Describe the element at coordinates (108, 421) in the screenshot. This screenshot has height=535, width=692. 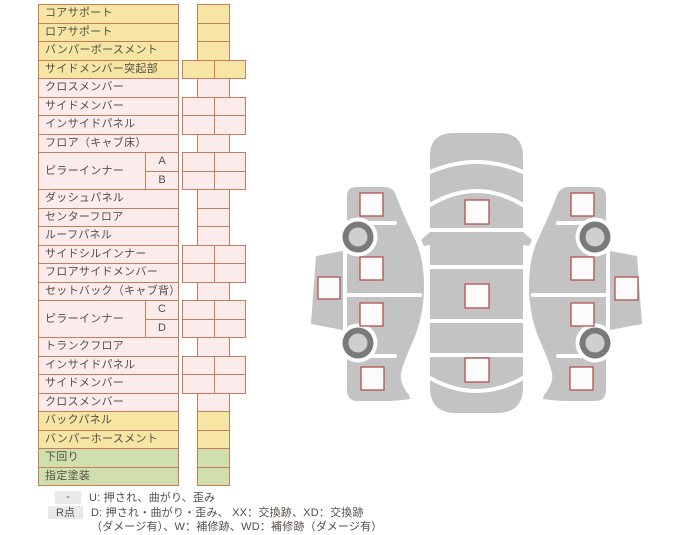
I see `part-label: バックパネル` at that location.